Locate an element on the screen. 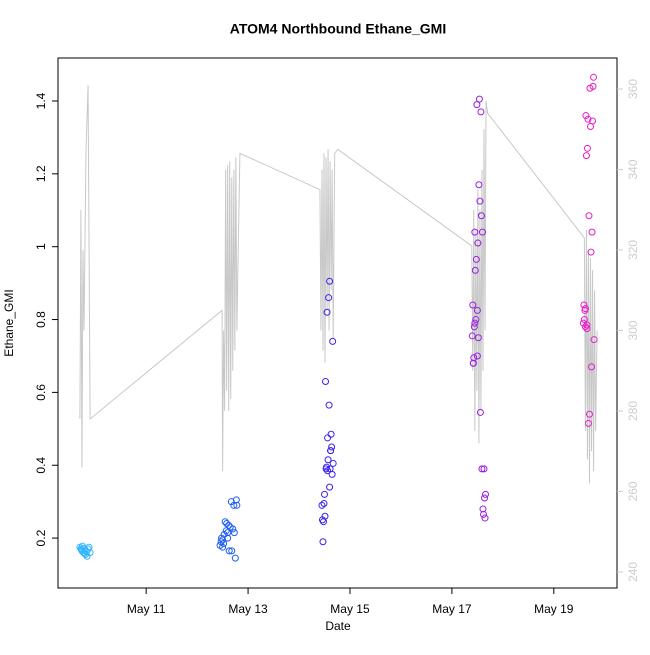  y-tick-label: 0.2 is located at coordinates (41, 537).